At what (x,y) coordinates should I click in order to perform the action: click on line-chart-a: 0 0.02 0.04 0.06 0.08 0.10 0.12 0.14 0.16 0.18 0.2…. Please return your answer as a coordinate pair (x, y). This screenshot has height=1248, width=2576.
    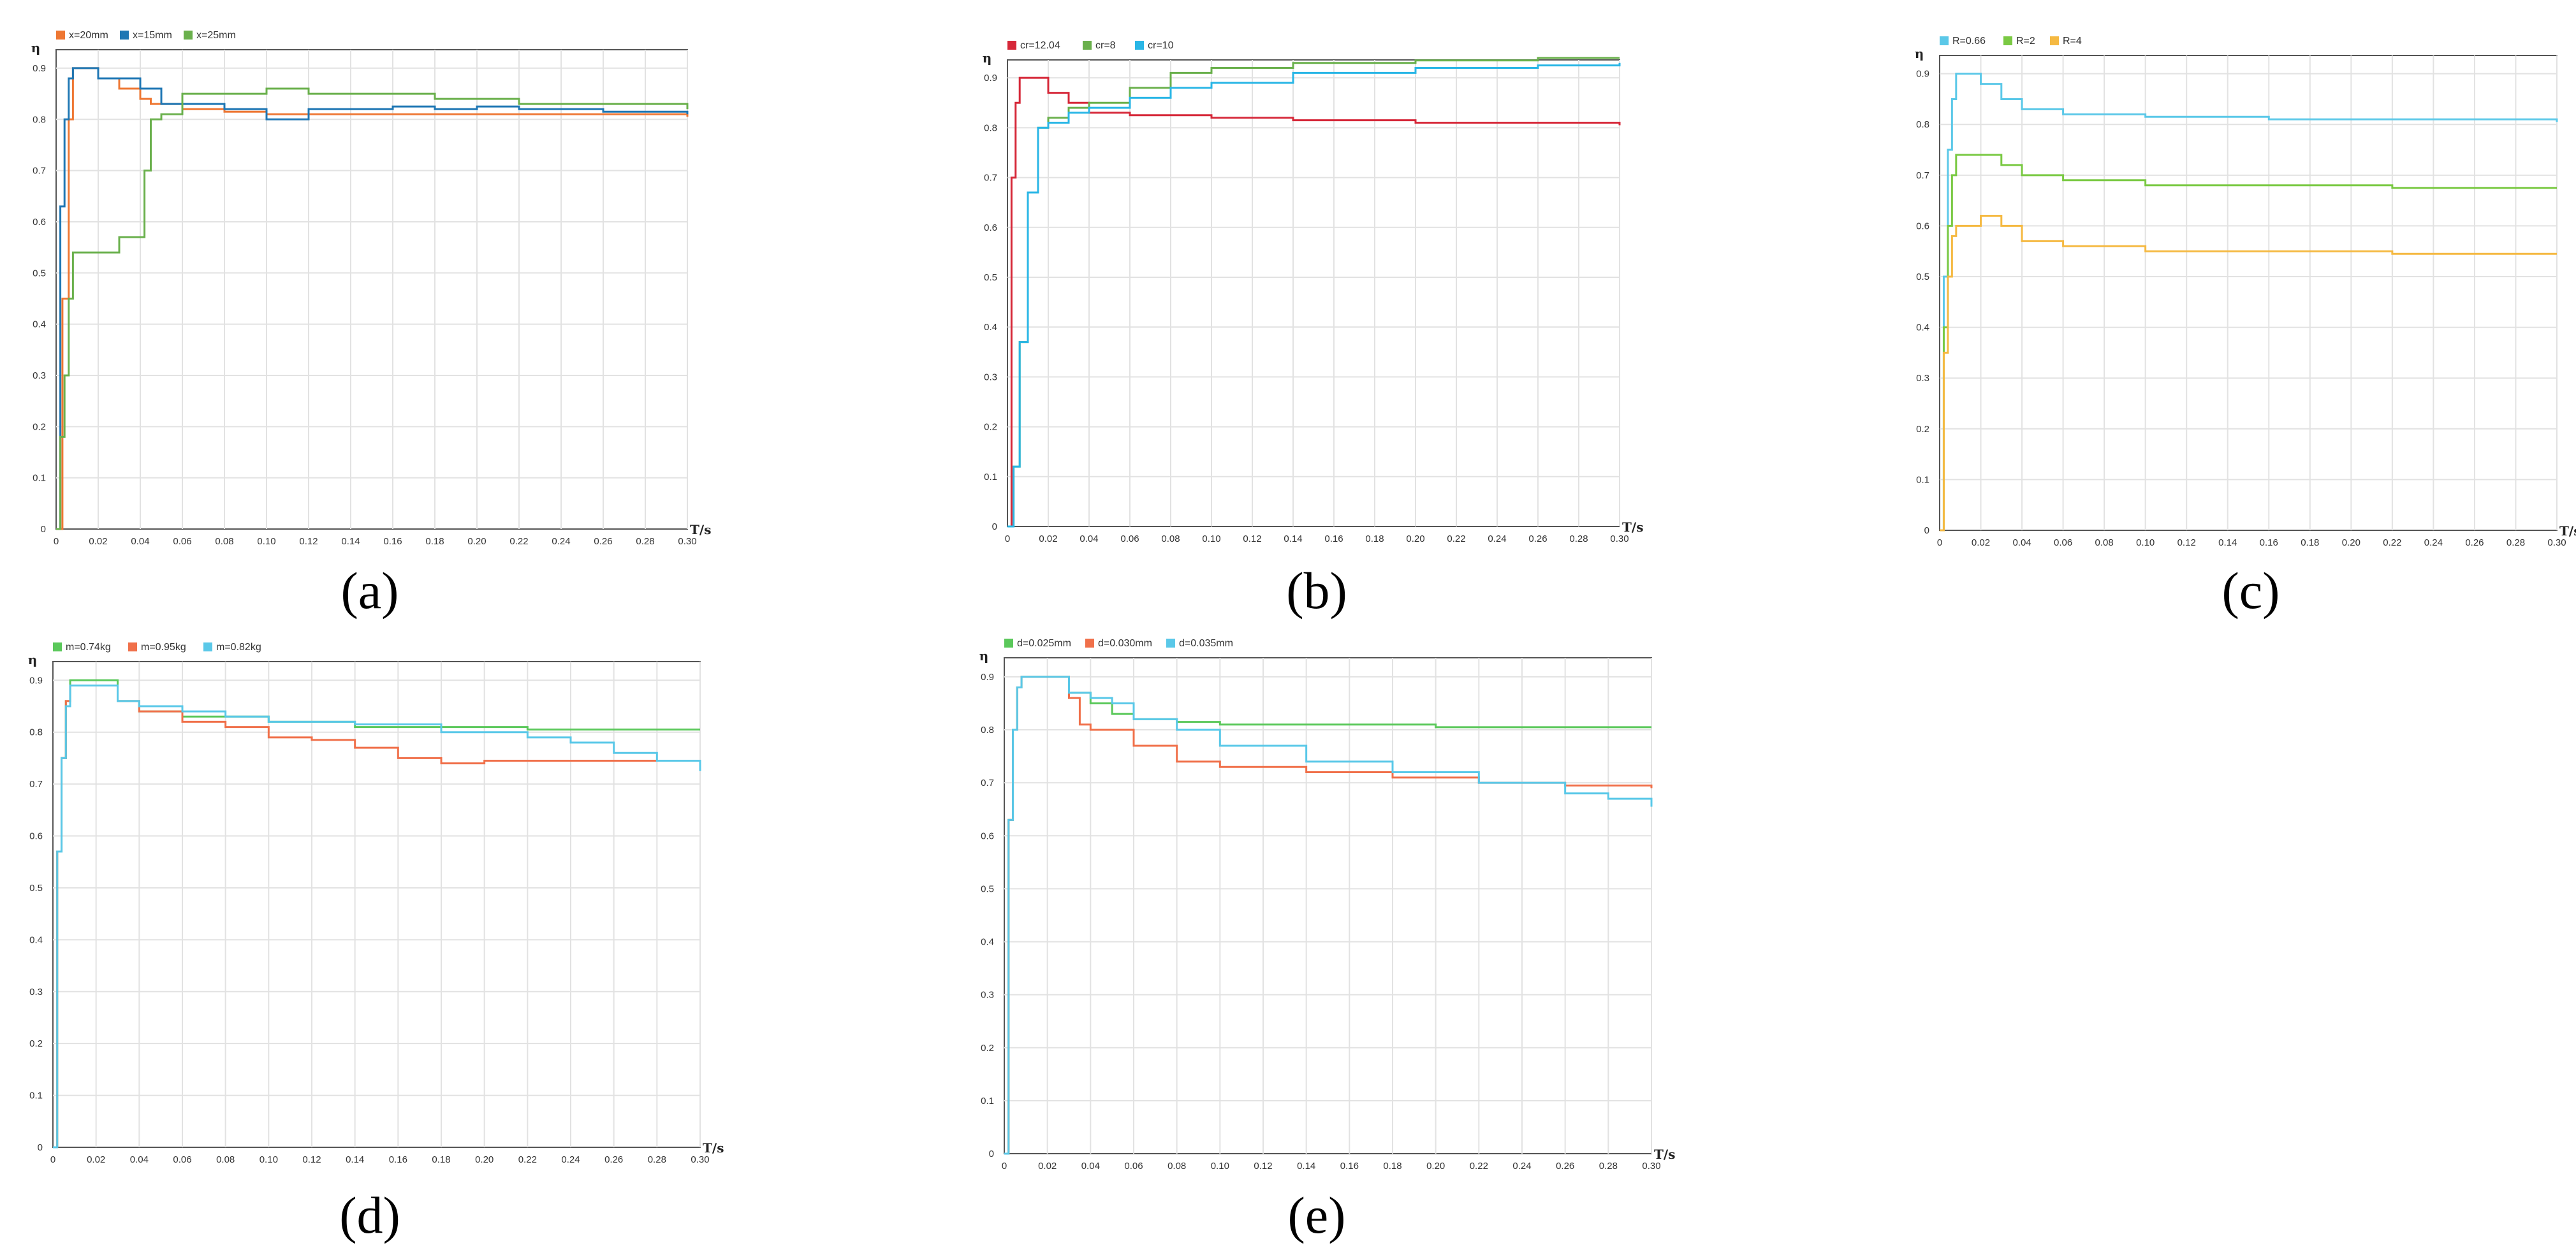
    Looking at the image, I should click on (371, 288).